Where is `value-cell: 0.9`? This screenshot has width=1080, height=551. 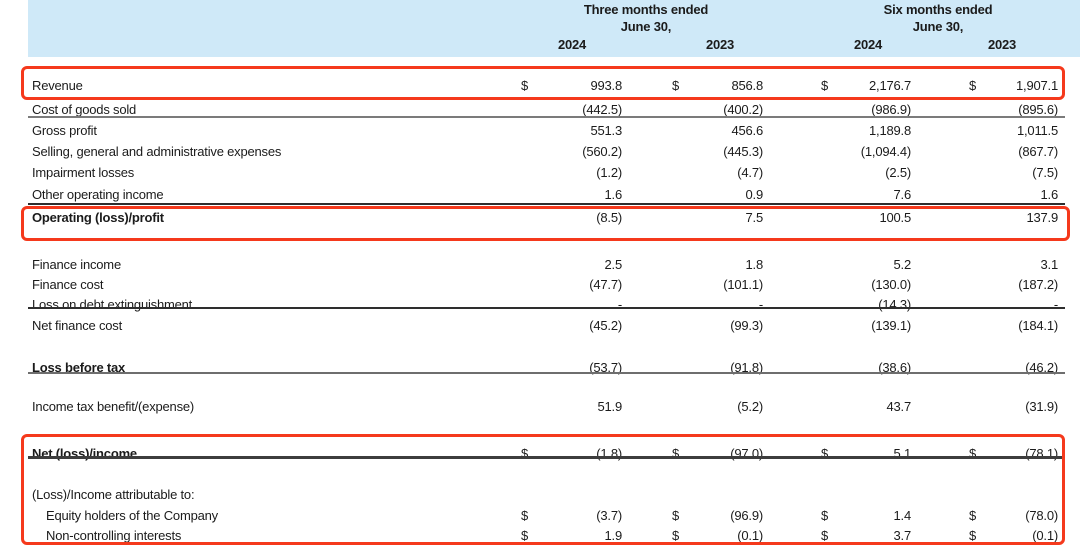
value-cell: 0.9 is located at coordinates (754, 194).